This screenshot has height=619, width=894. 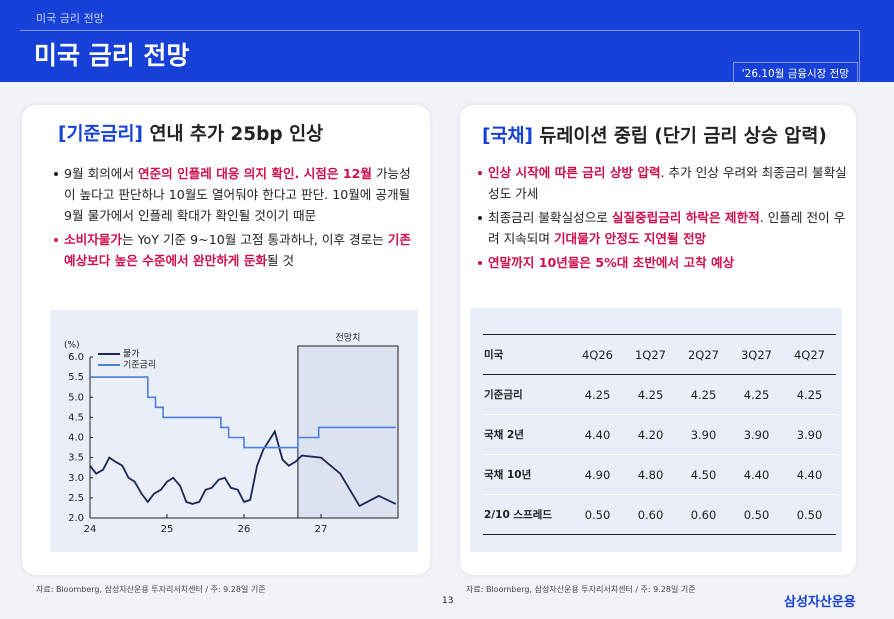 What do you see at coordinates (348, 432) in the screenshot?
I see `forecast-shade` at bounding box center [348, 432].